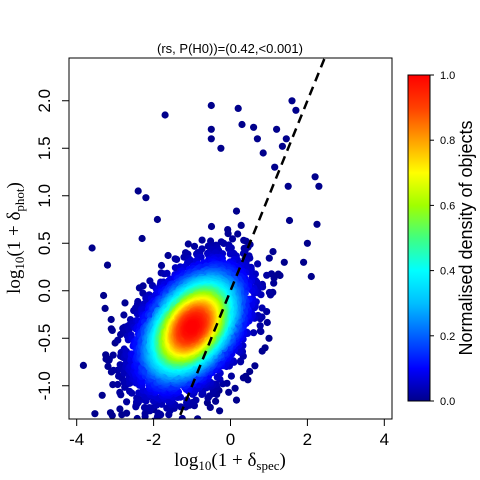 Image resolution: width=480 pixels, height=480 pixels. What do you see at coordinates (230, 48) in the screenshot?
I see `chart-title: (rs, P(H0))=(0.42,<0.001)` at bounding box center [230, 48].